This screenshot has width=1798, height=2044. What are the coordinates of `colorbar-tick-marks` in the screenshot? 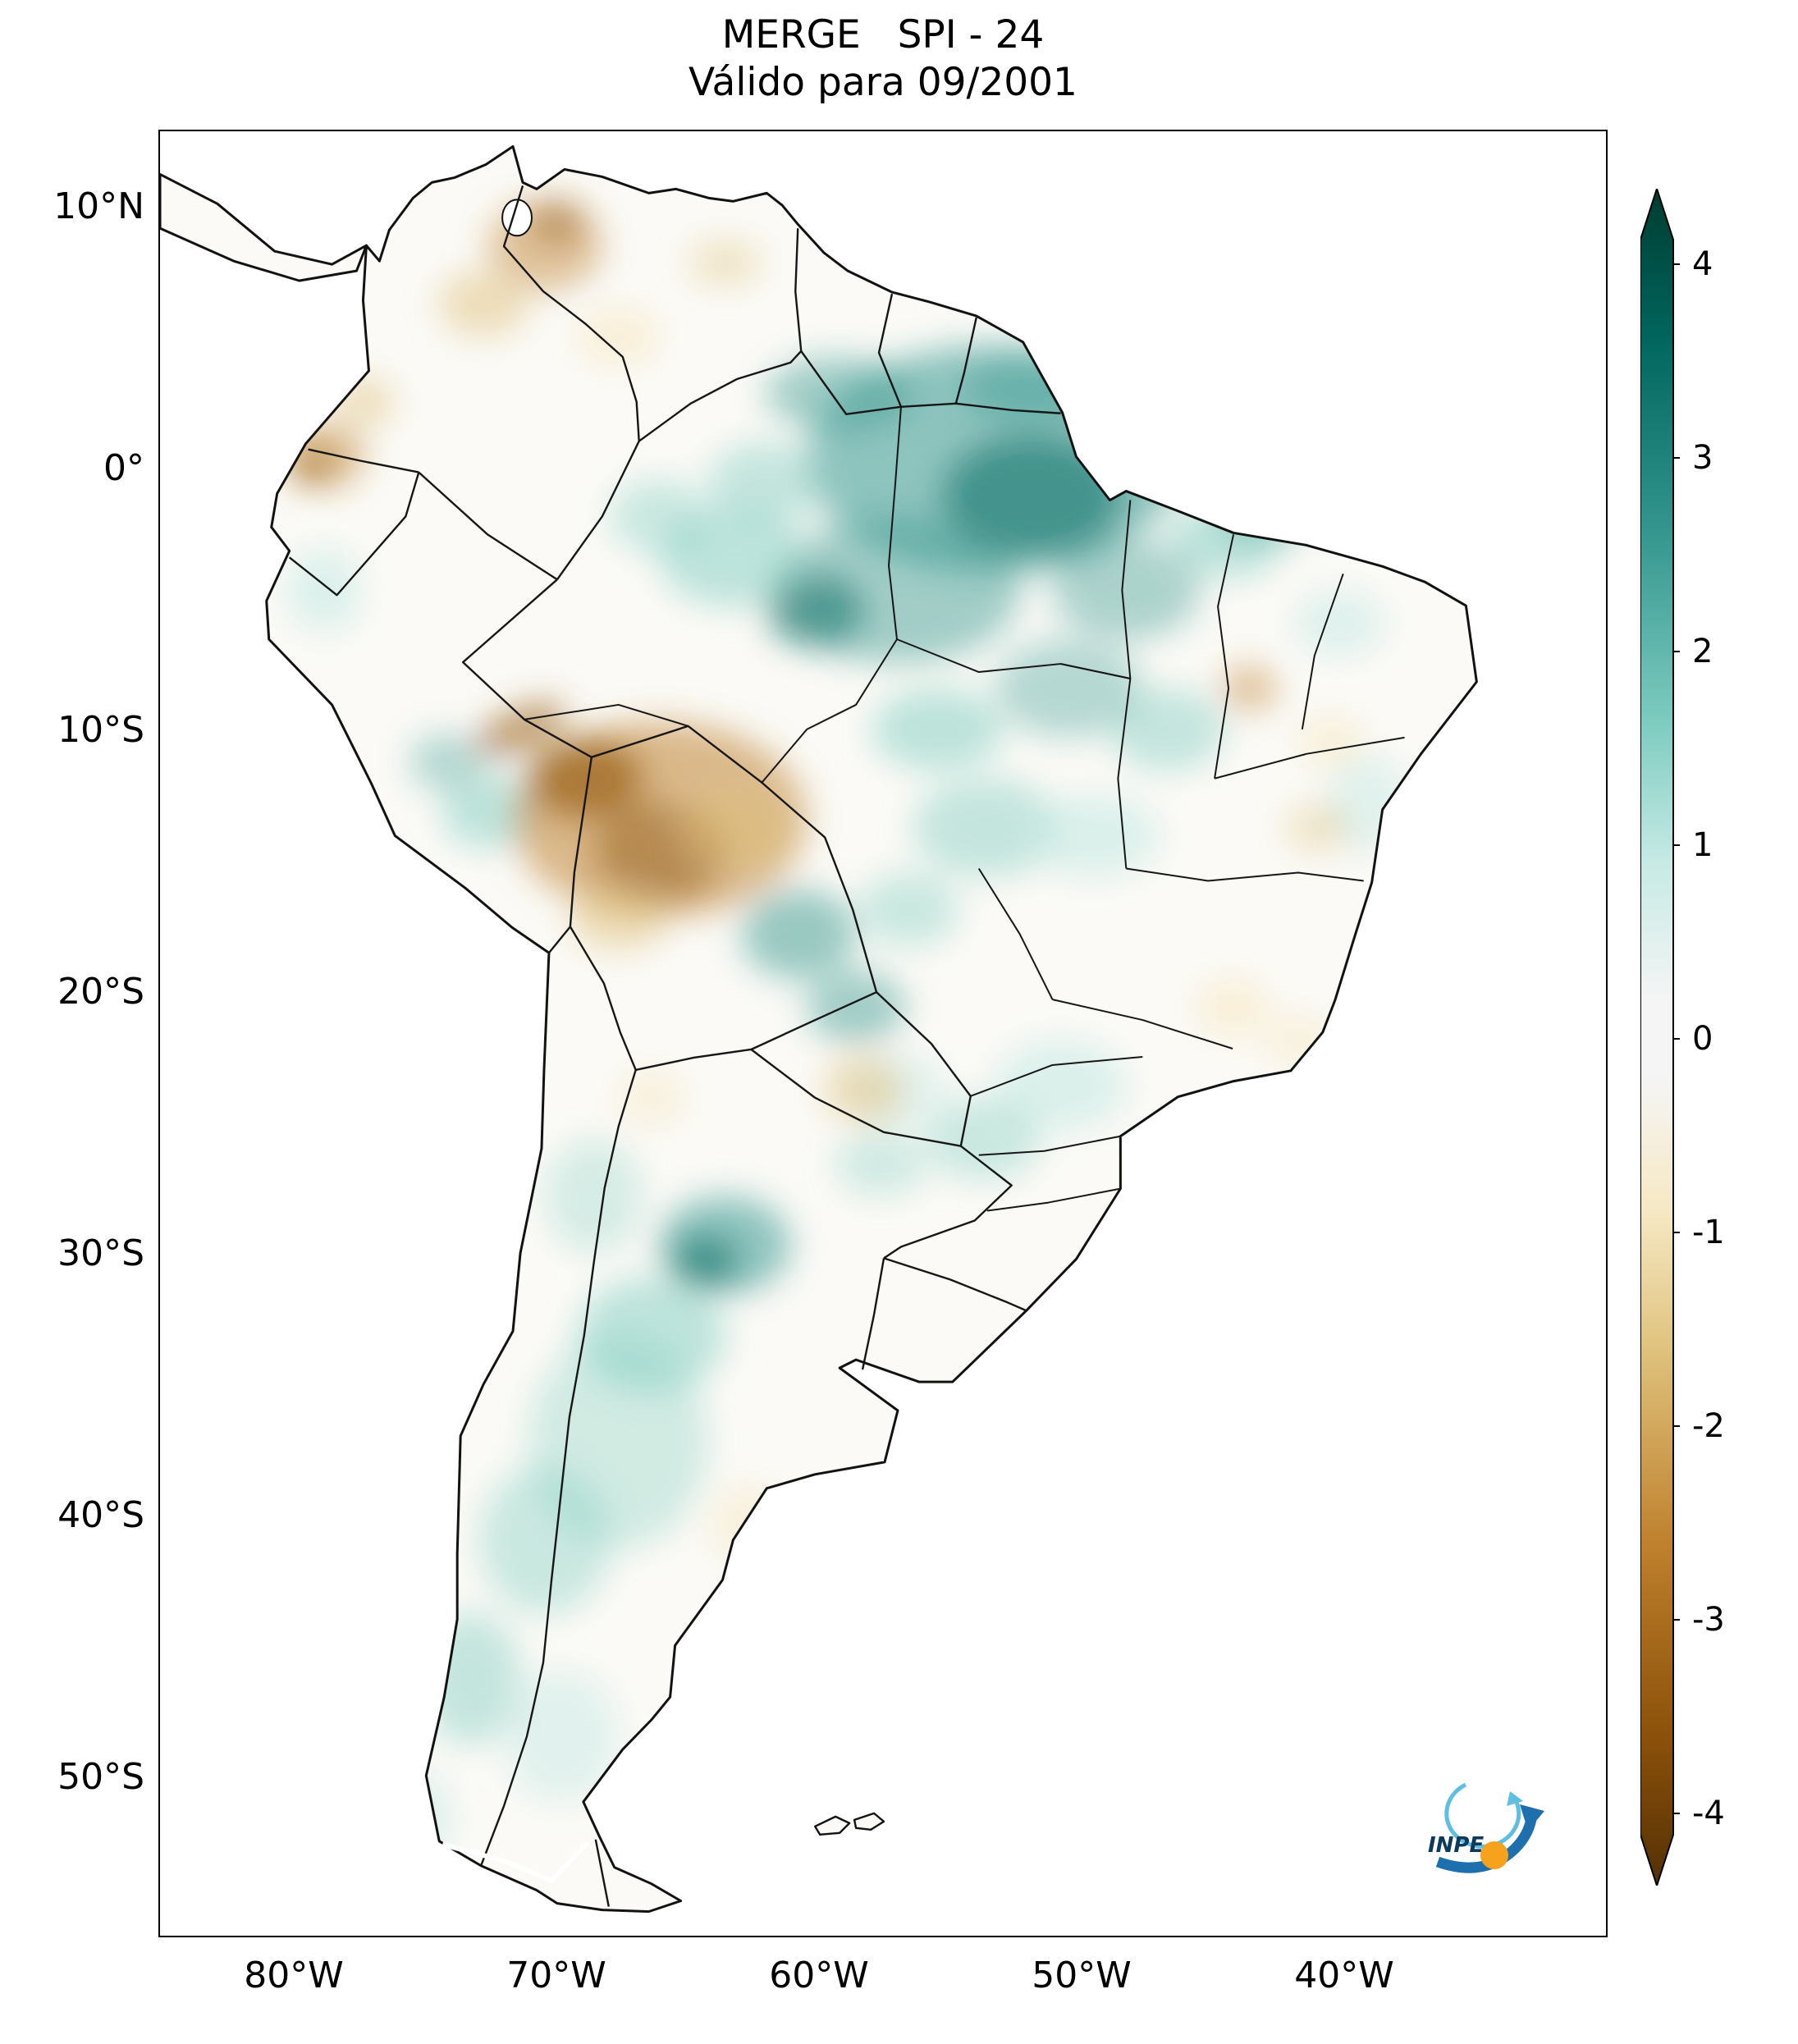 It's located at (1676, 1038).